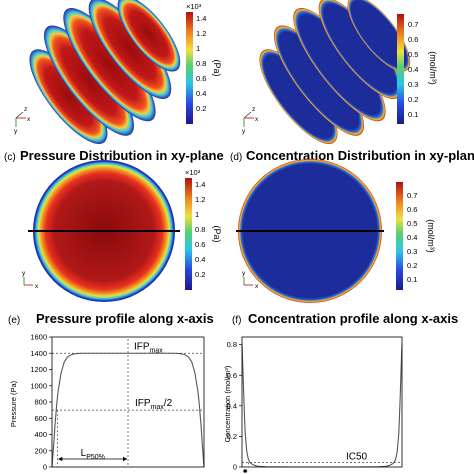 This screenshot has height=474, width=474. Describe the element at coordinates (412, 209) in the screenshot. I see `colorbar-d-tick: 0.6` at that location.